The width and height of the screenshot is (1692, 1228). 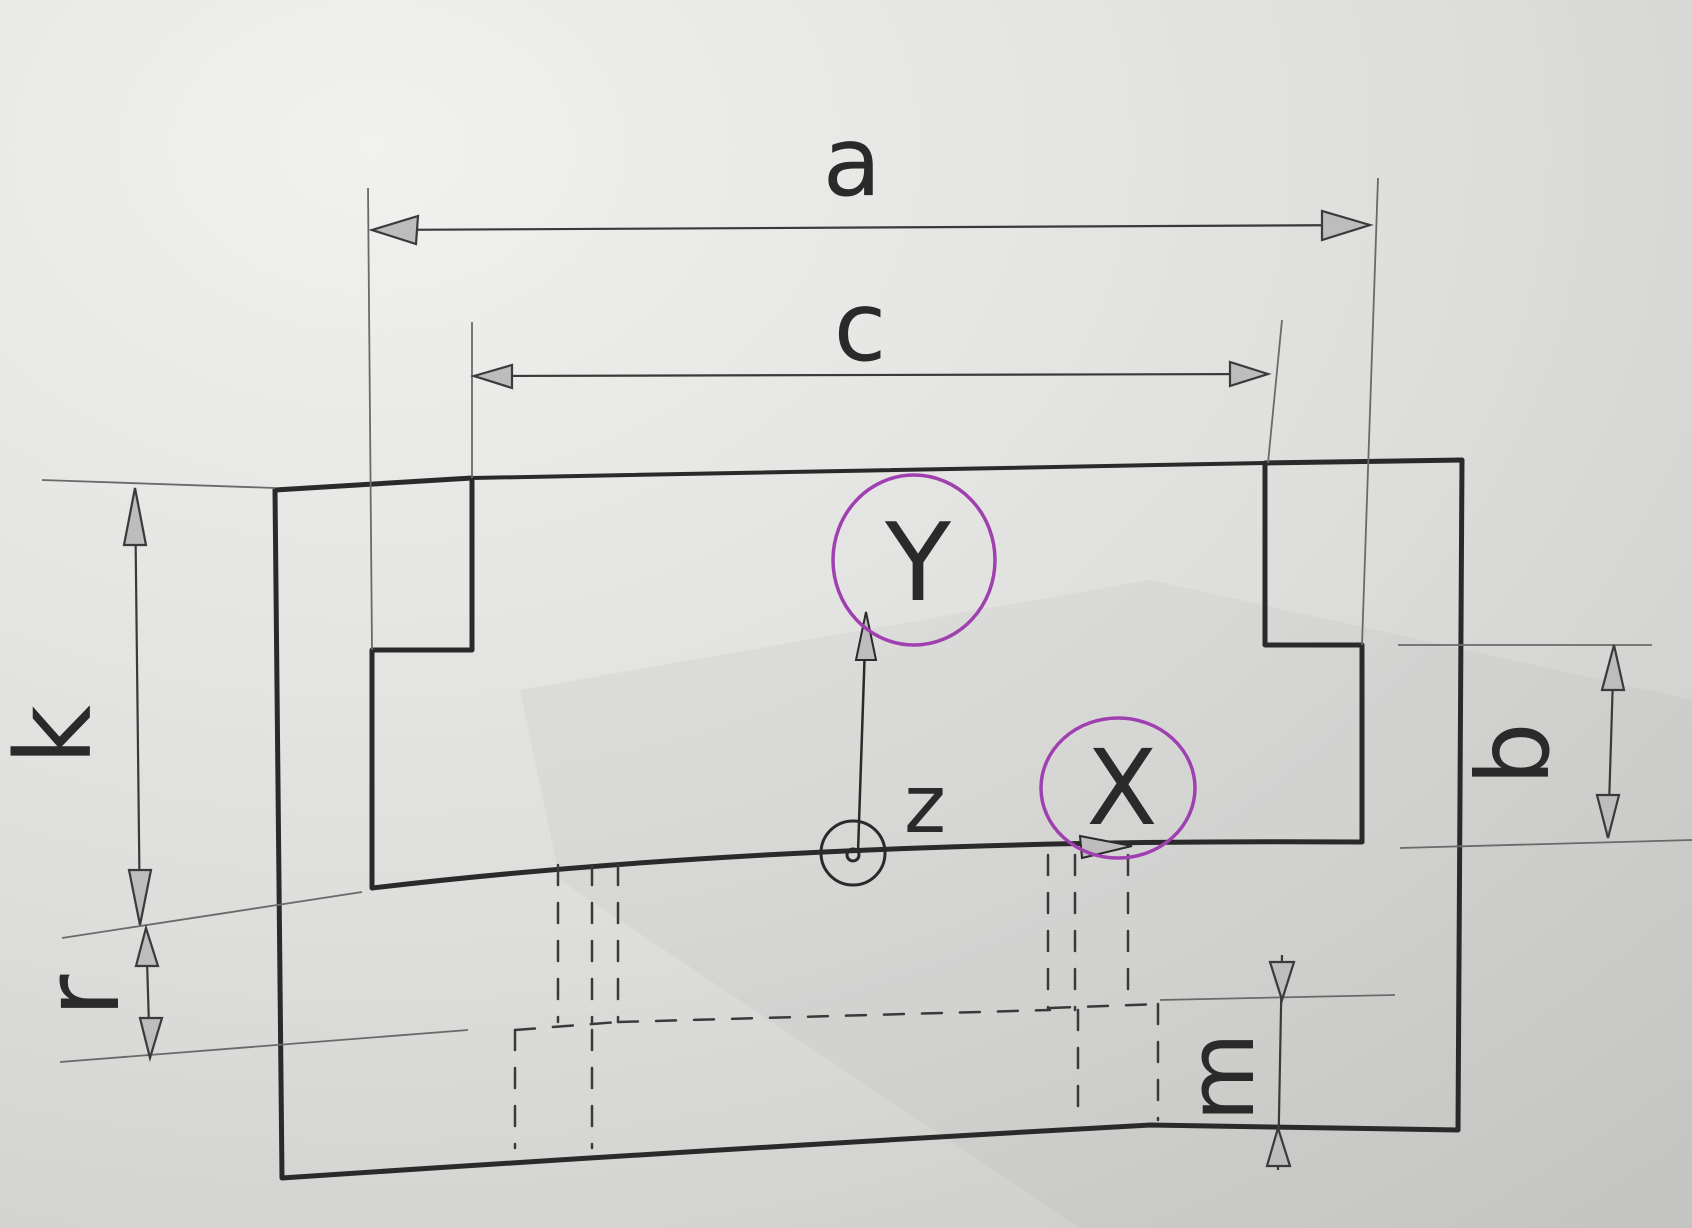 What do you see at coordinates (1105, 847) in the screenshot?
I see `x-axis-arrowhead` at bounding box center [1105, 847].